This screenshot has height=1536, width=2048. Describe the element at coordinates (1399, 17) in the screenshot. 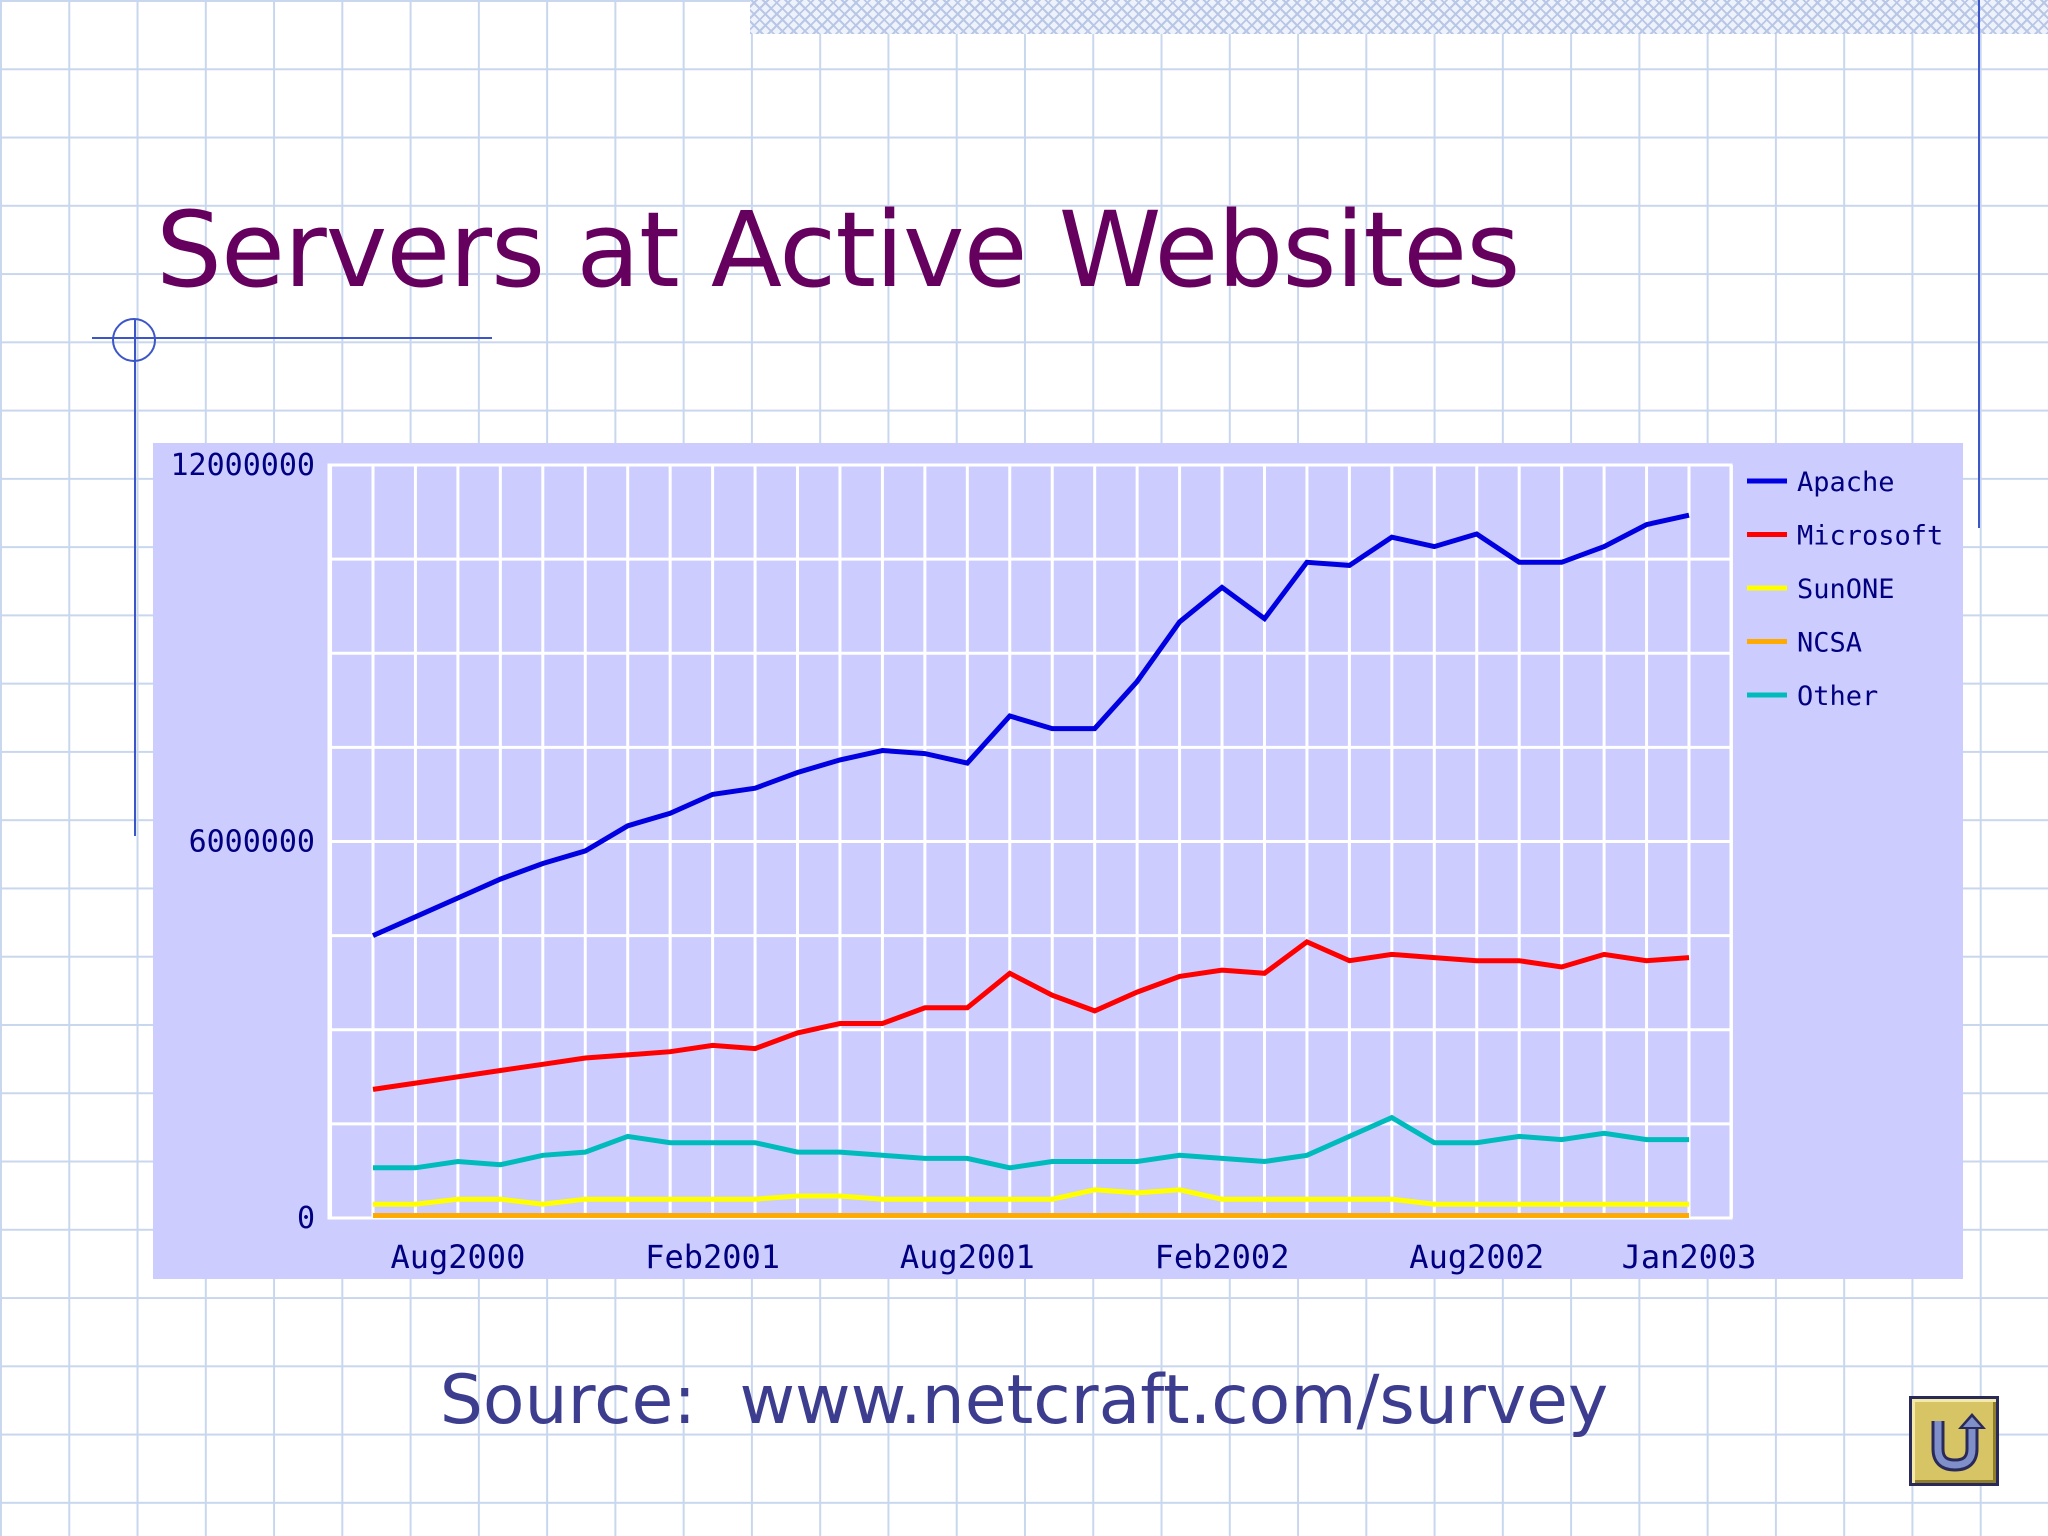

I see `top-pattern-band` at that location.